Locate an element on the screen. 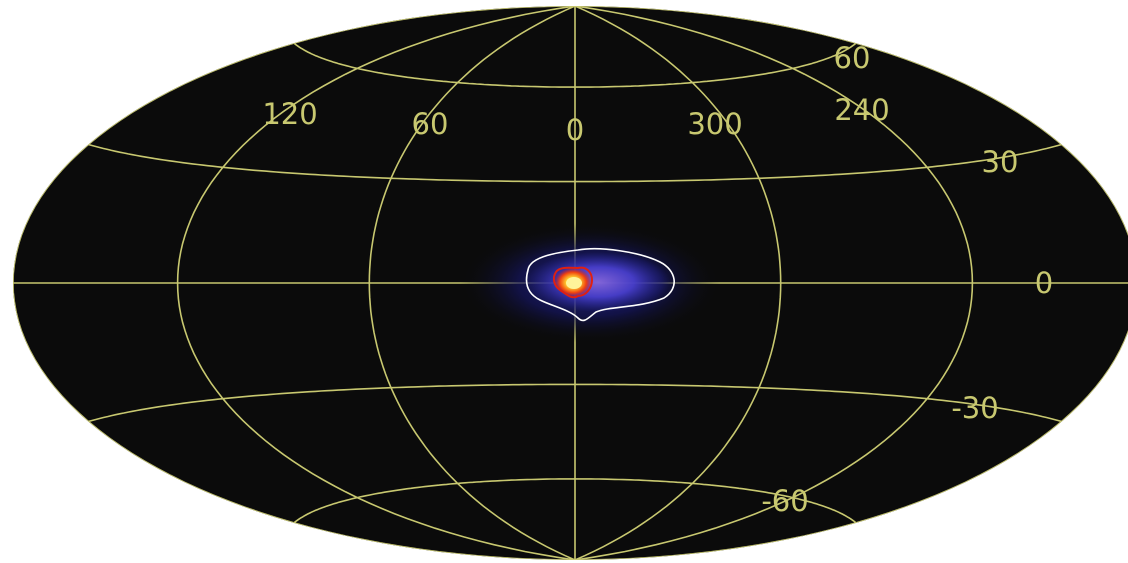  emission-region is located at coordinates (590, 283).